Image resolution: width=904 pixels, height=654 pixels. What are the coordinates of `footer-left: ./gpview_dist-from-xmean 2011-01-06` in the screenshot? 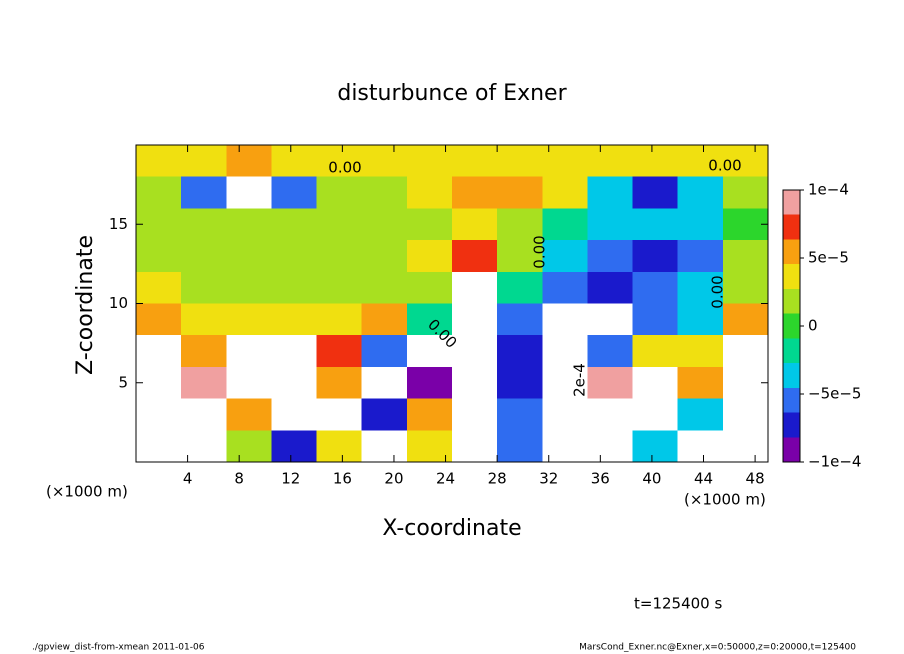 It's located at (118, 648).